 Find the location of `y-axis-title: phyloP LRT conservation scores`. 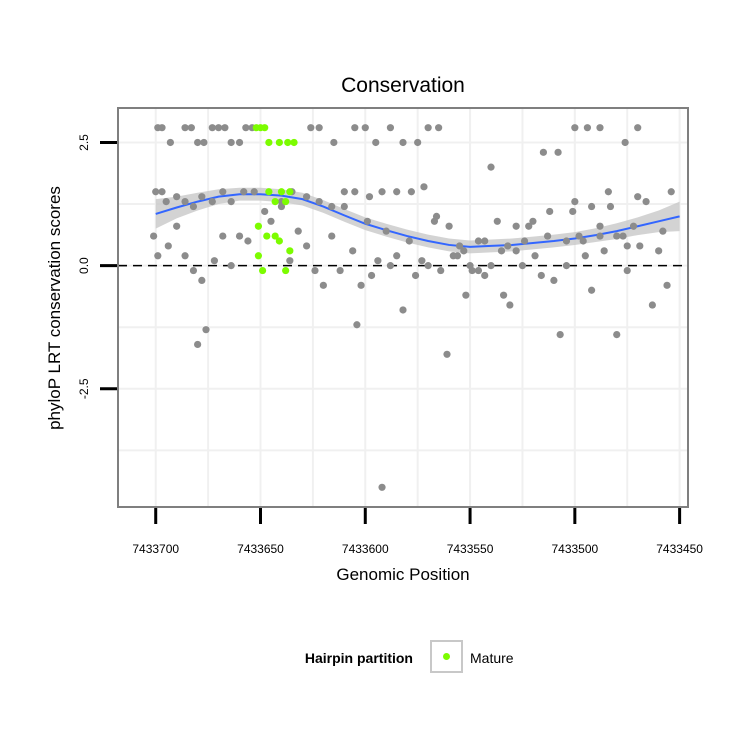

y-axis-title: phyloP LRT conservation scores is located at coordinates (54, 308).